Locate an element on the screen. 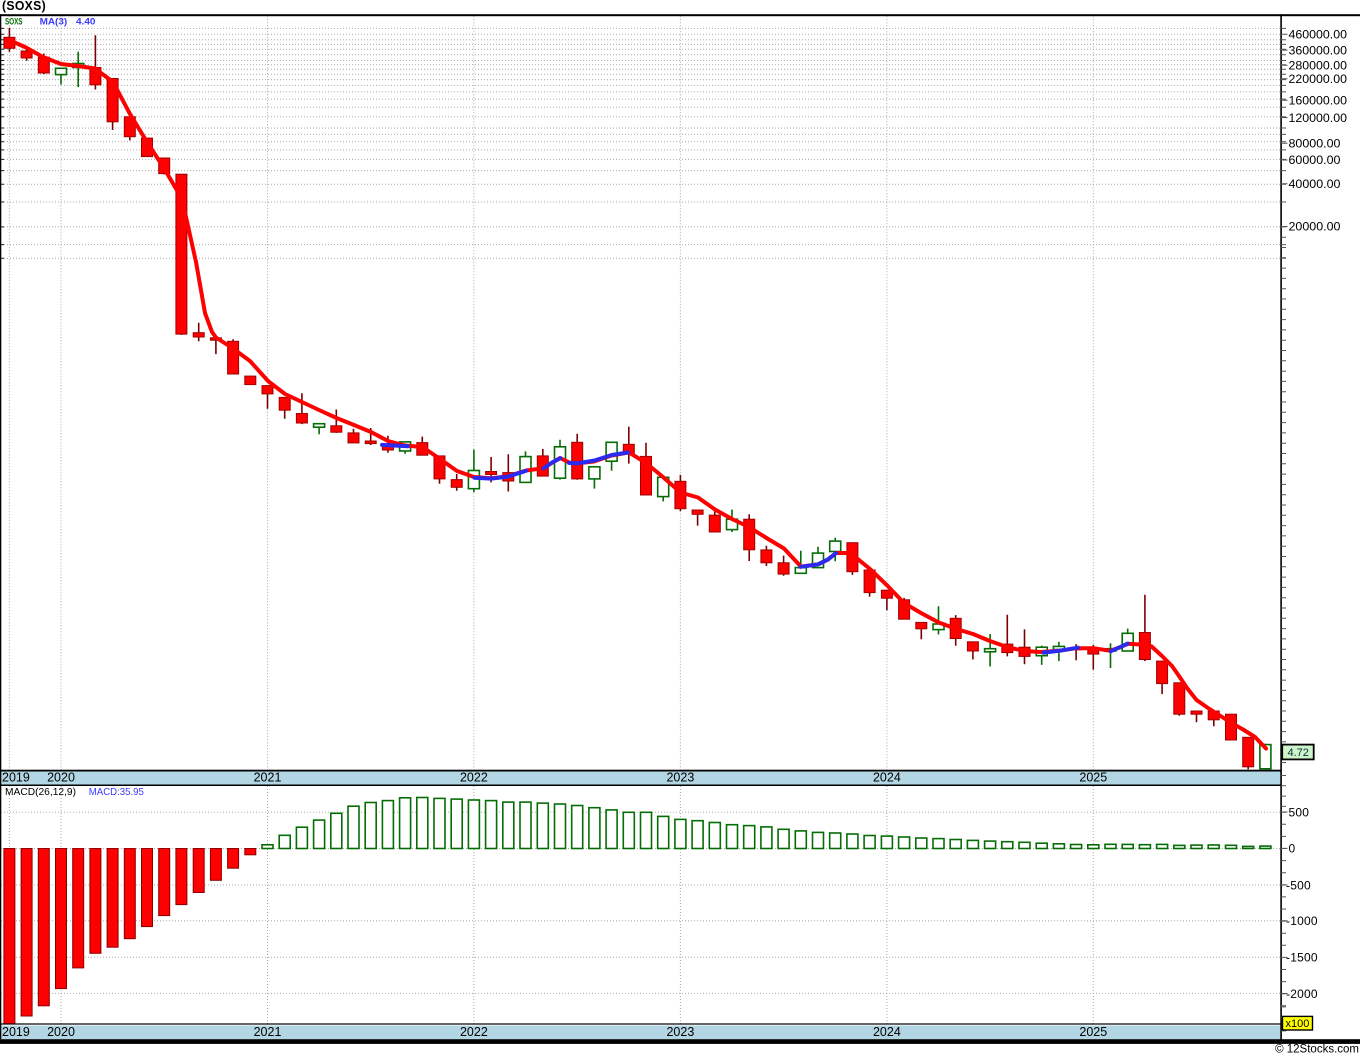 The image size is (1360, 1061). svg-text: 60000.00 is located at coordinates (1315, 160).